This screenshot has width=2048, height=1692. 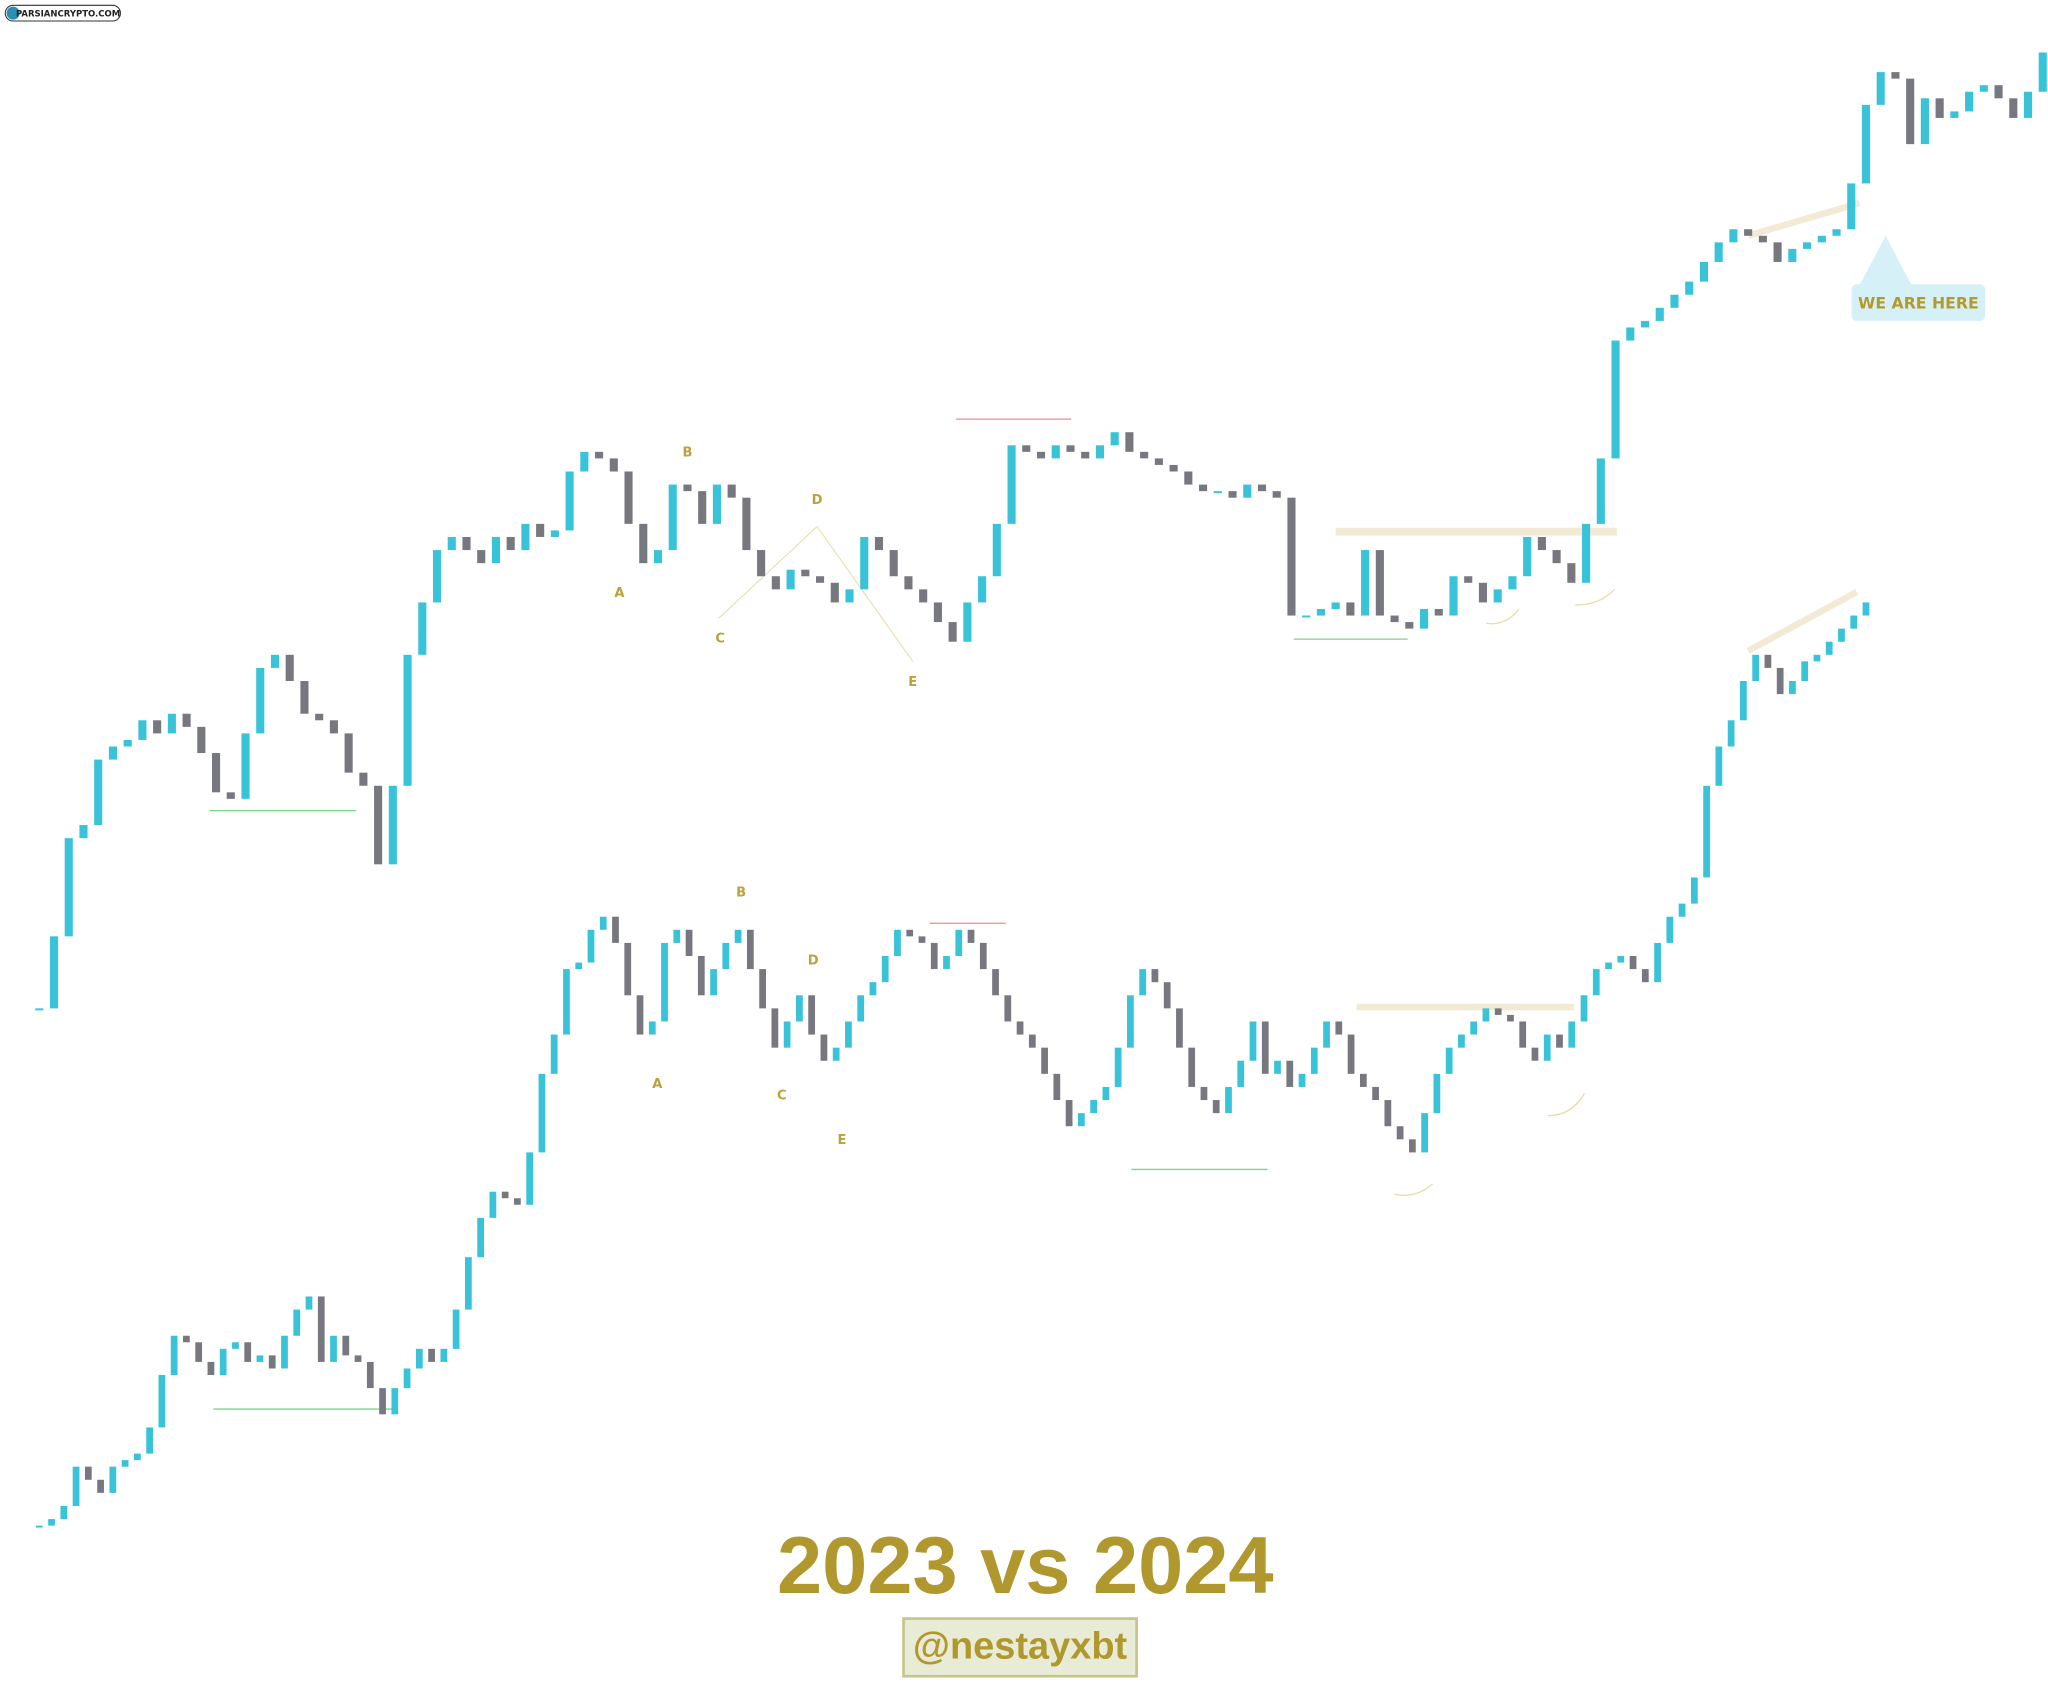 What do you see at coordinates (657, 1084) in the screenshot?
I see `pattern-label: A` at bounding box center [657, 1084].